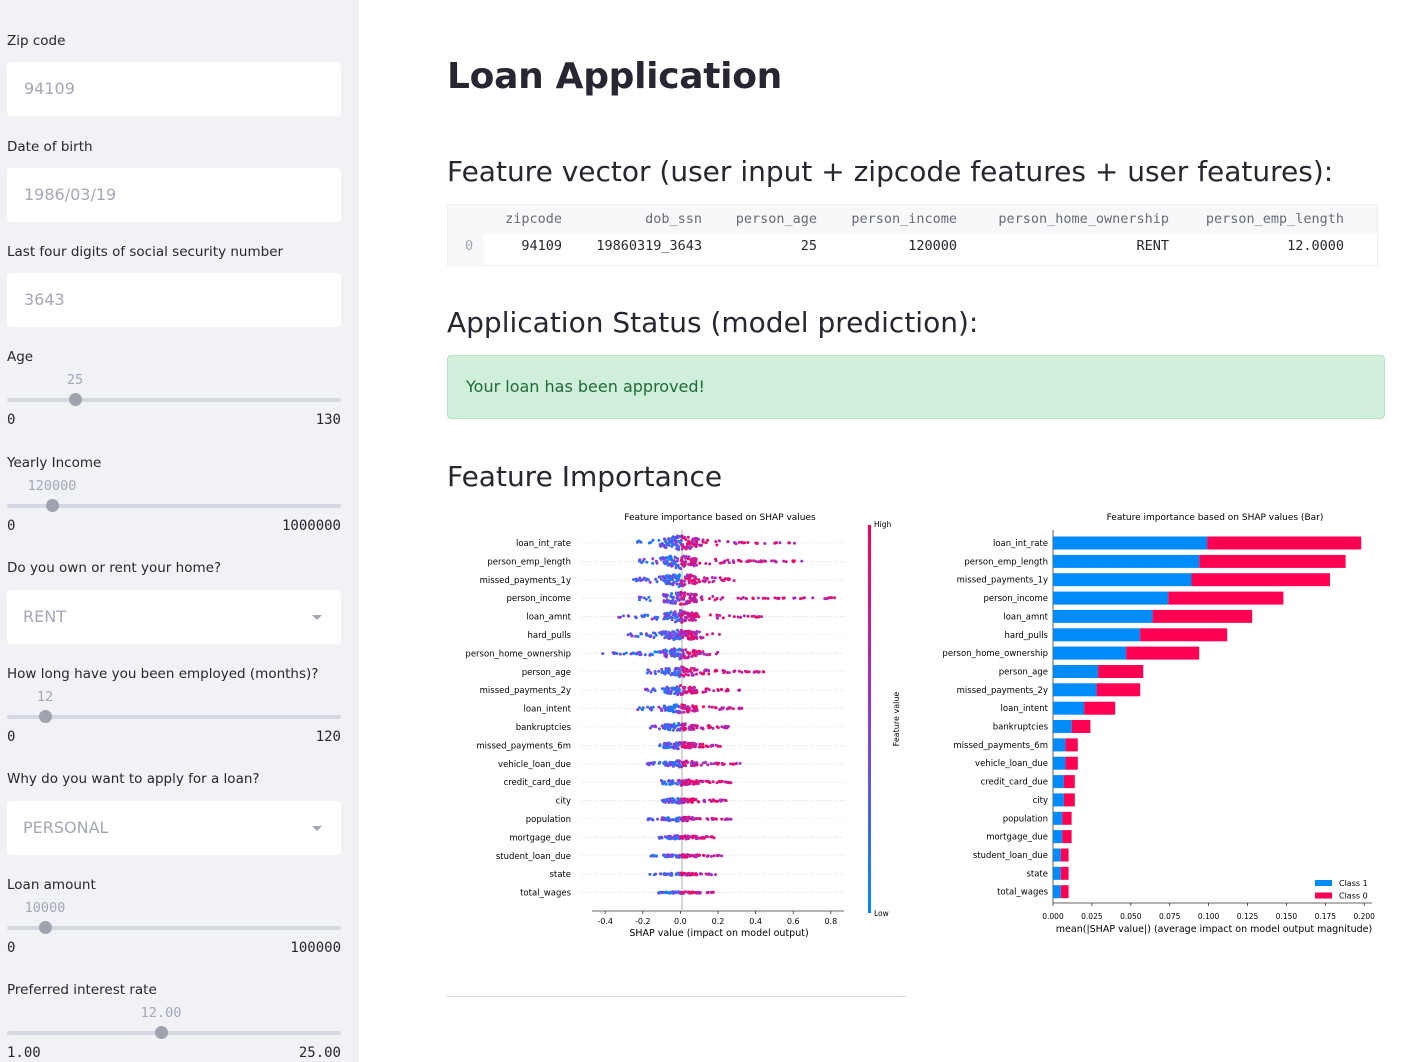 This screenshot has height=1062, width=1424. What do you see at coordinates (11, 420) in the screenshot?
I see `slider-min: 0` at bounding box center [11, 420].